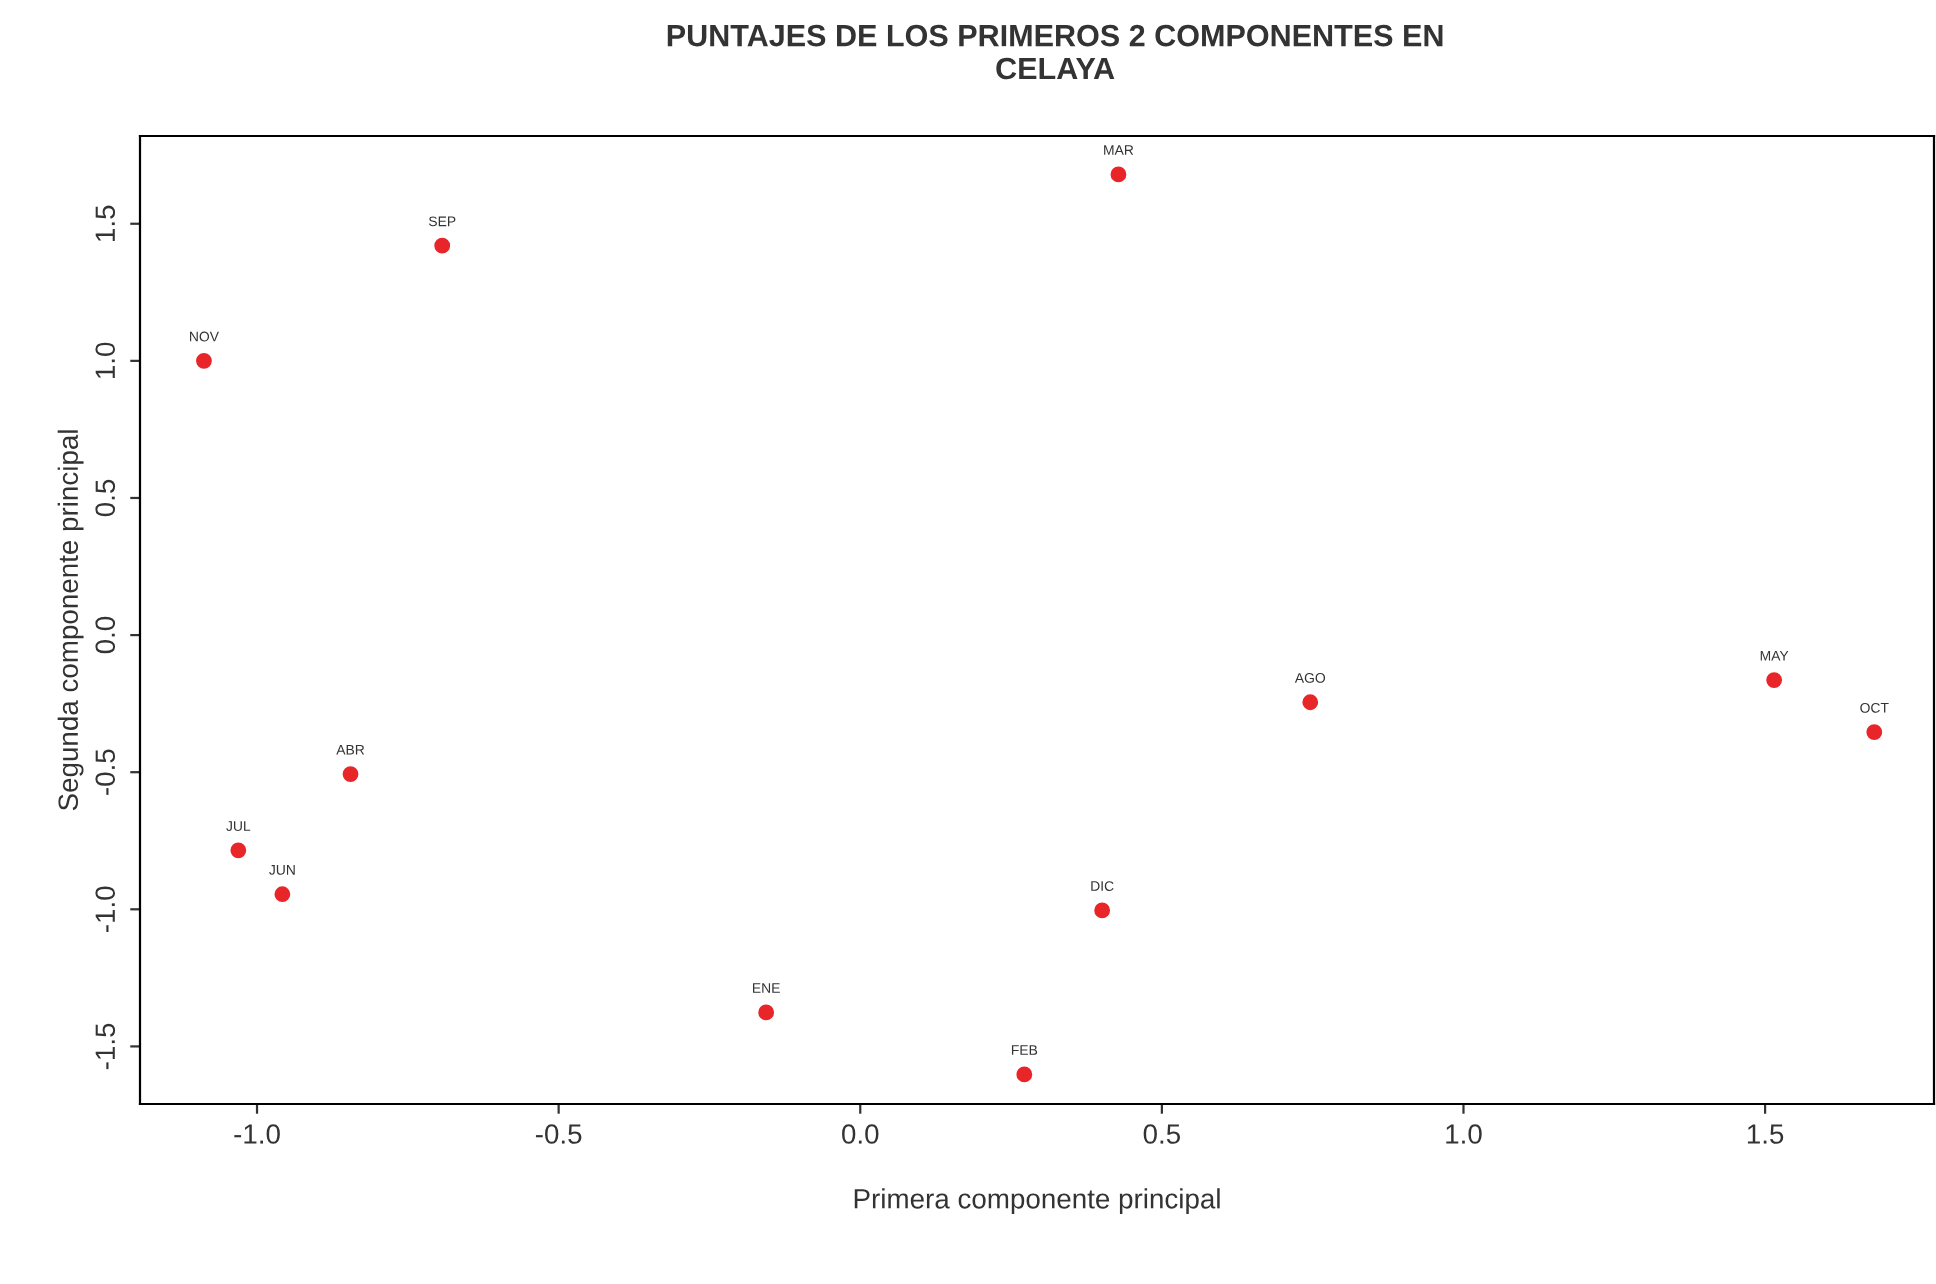  What do you see at coordinates (105, 498) in the screenshot?
I see `y-tick-label: 0.5` at bounding box center [105, 498].